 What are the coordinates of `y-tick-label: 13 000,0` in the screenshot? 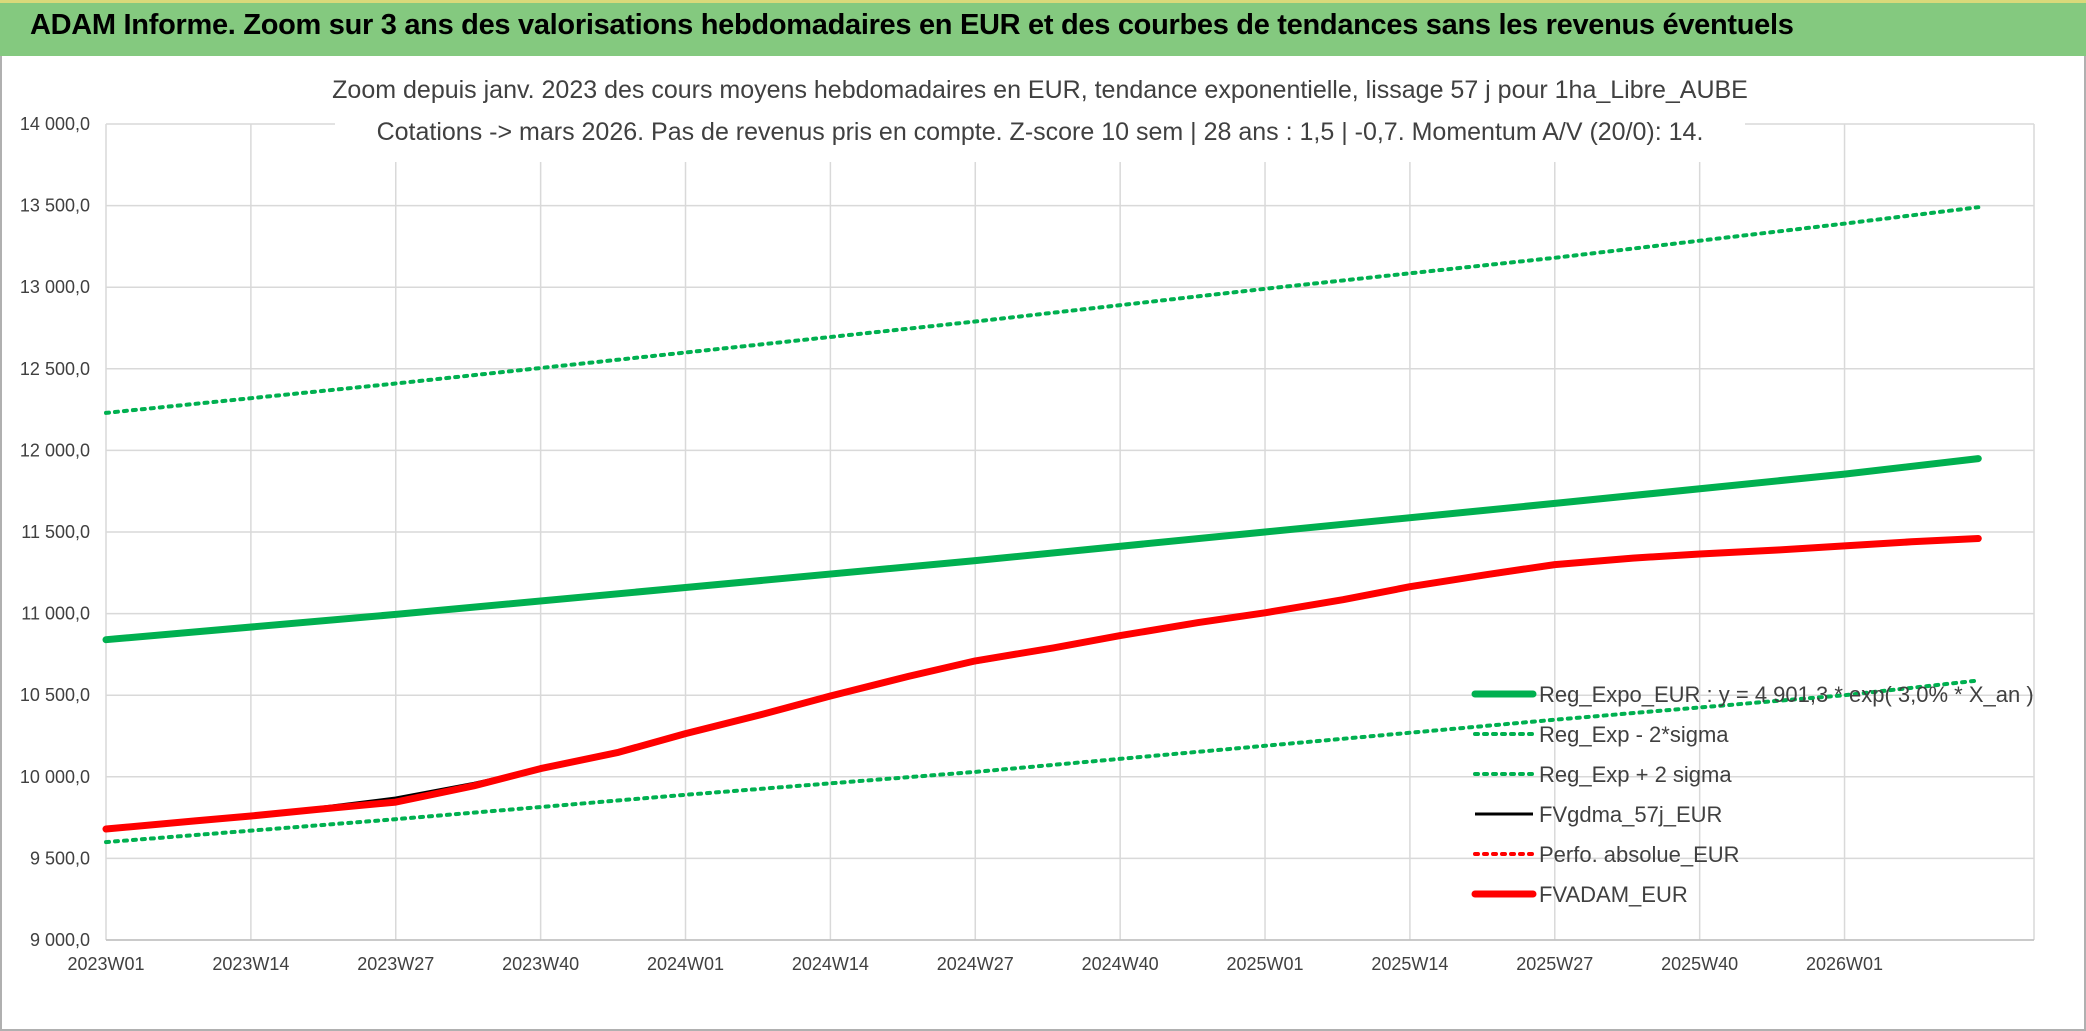 It's located at (55, 287).